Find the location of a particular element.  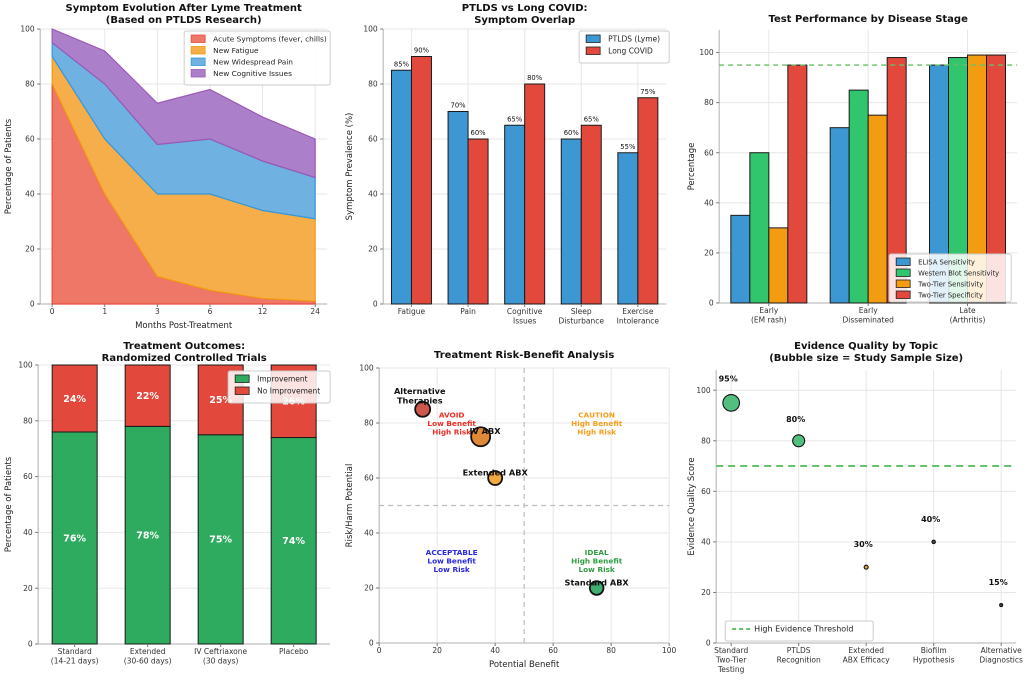

x-tick-label: Cognitive is located at coordinates (525, 311).